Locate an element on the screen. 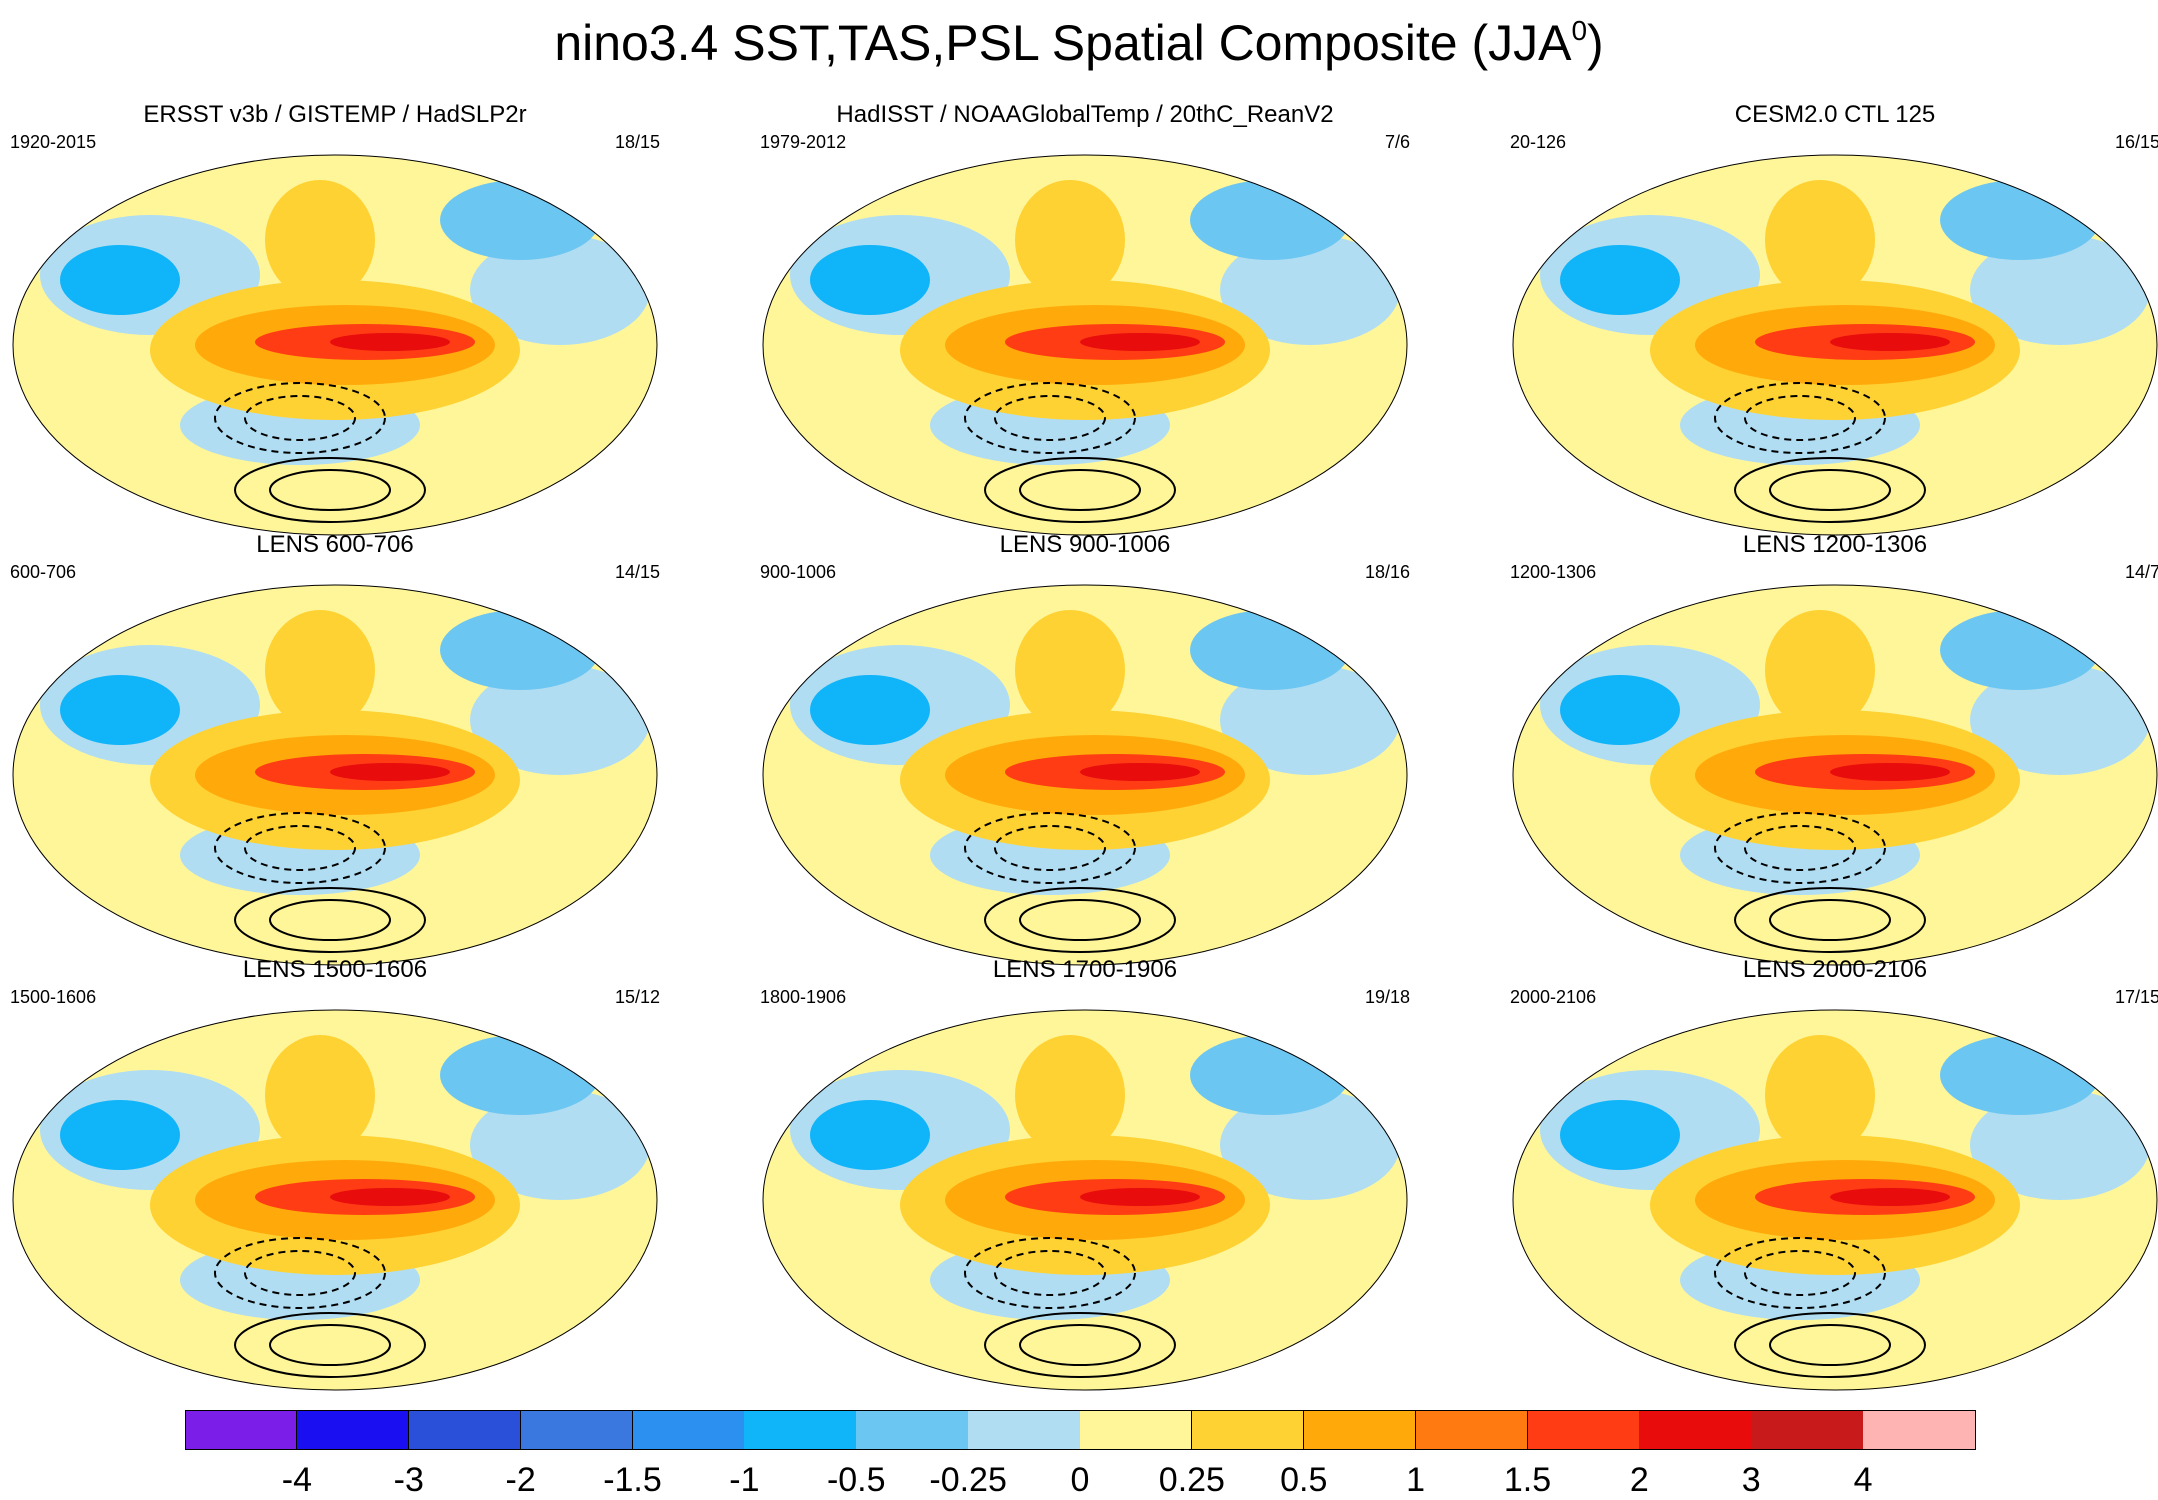 The image size is (2158, 1500). panel-title: ERSST v3b / GISTEMP / HadSLP2r is located at coordinates (335, 114).